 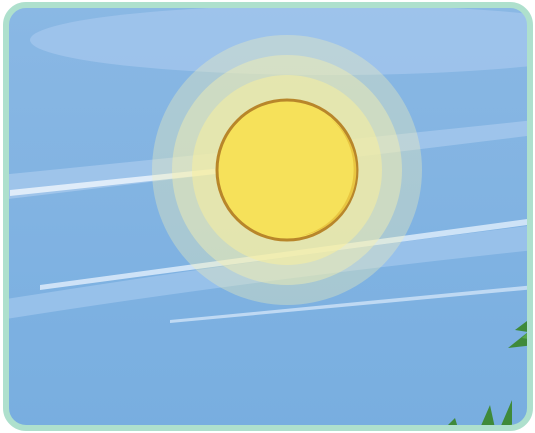 What do you see at coordinates (350, 304) in the screenshot?
I see `light-streak` at bounding box center [350, 304].